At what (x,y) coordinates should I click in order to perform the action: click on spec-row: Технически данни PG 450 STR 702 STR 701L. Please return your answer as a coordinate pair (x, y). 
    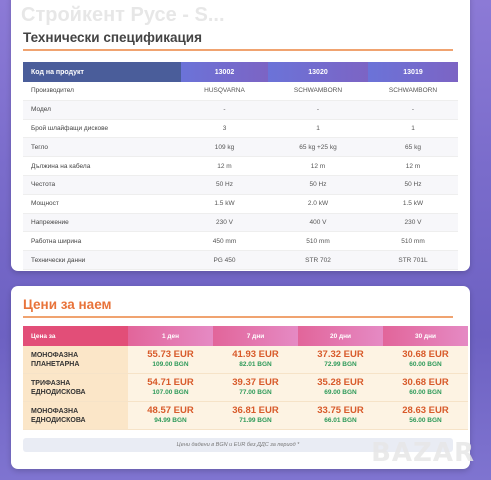
    Looking at the image, I should click on (240, 260).